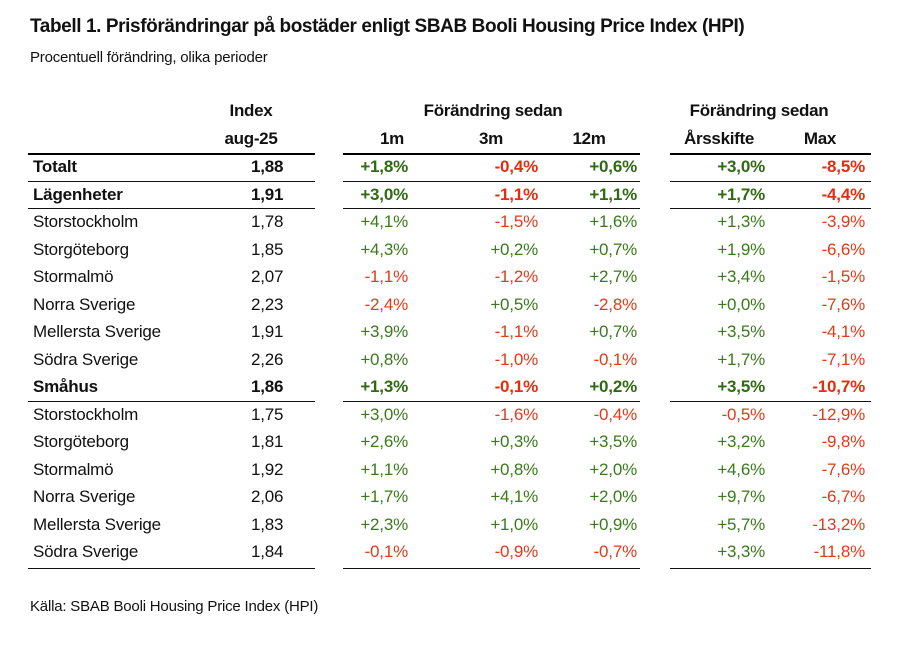 The image size is (916, 651). Describe the element at coordinates (843, 496) in the screenshot. I see `row-value: -6,7%` at that location.